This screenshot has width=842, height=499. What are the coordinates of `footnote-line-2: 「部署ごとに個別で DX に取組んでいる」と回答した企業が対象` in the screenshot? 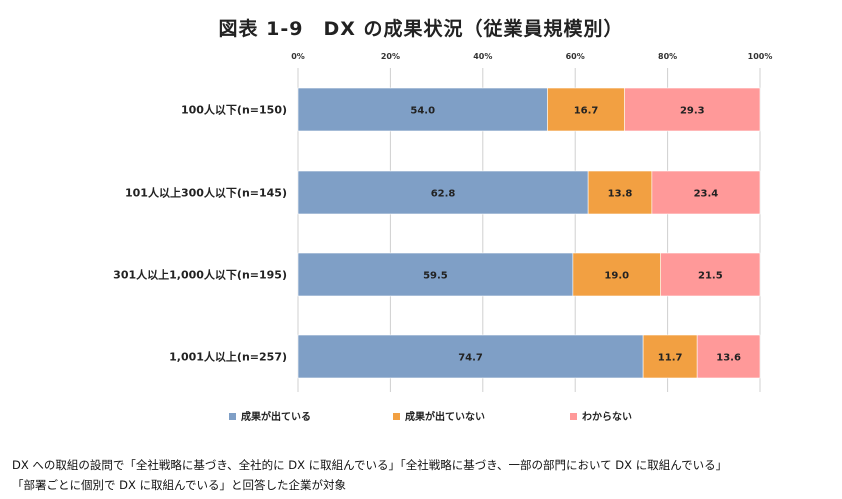 It's located at (179, 485).